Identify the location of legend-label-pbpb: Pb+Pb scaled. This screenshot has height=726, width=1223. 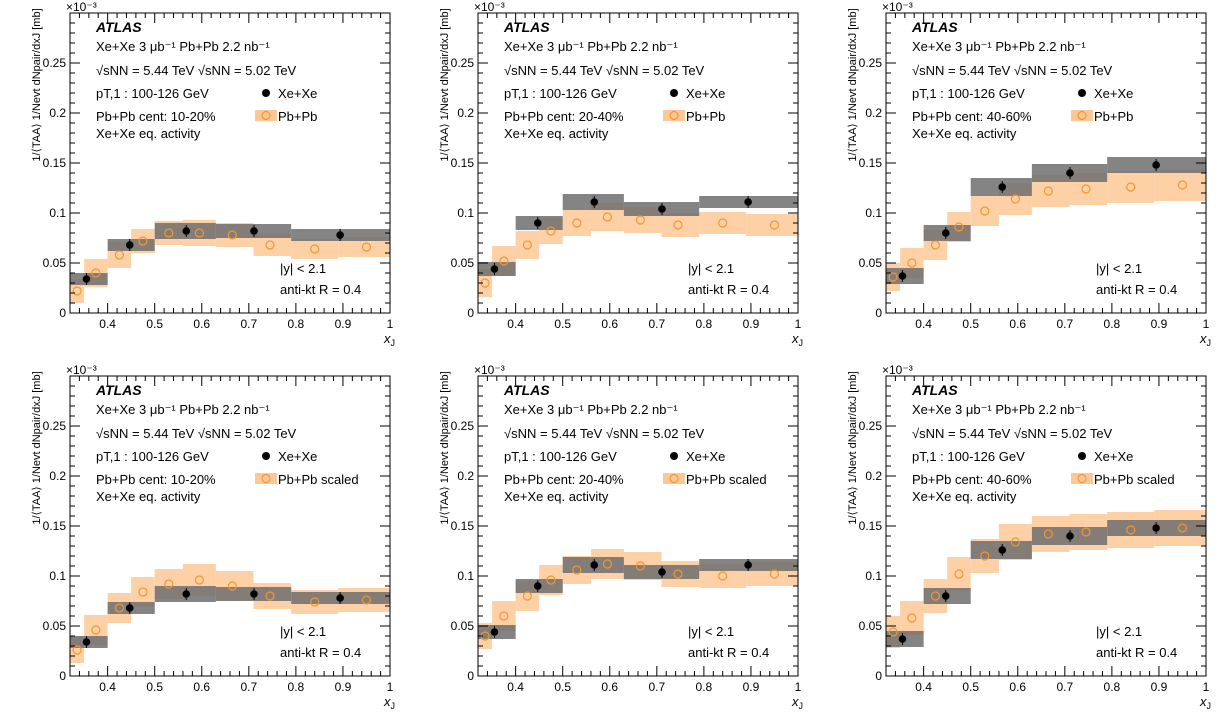
(1134, 479).